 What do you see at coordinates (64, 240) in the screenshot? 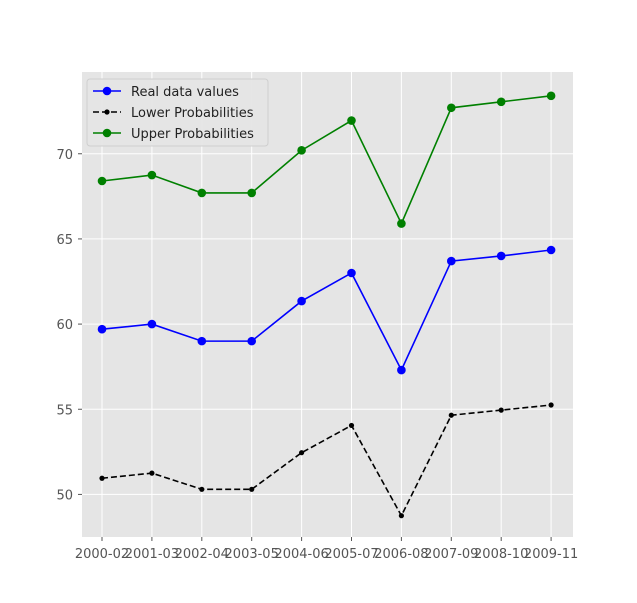
I see `y-tick-label: 65` at bounding box center [64, 240].